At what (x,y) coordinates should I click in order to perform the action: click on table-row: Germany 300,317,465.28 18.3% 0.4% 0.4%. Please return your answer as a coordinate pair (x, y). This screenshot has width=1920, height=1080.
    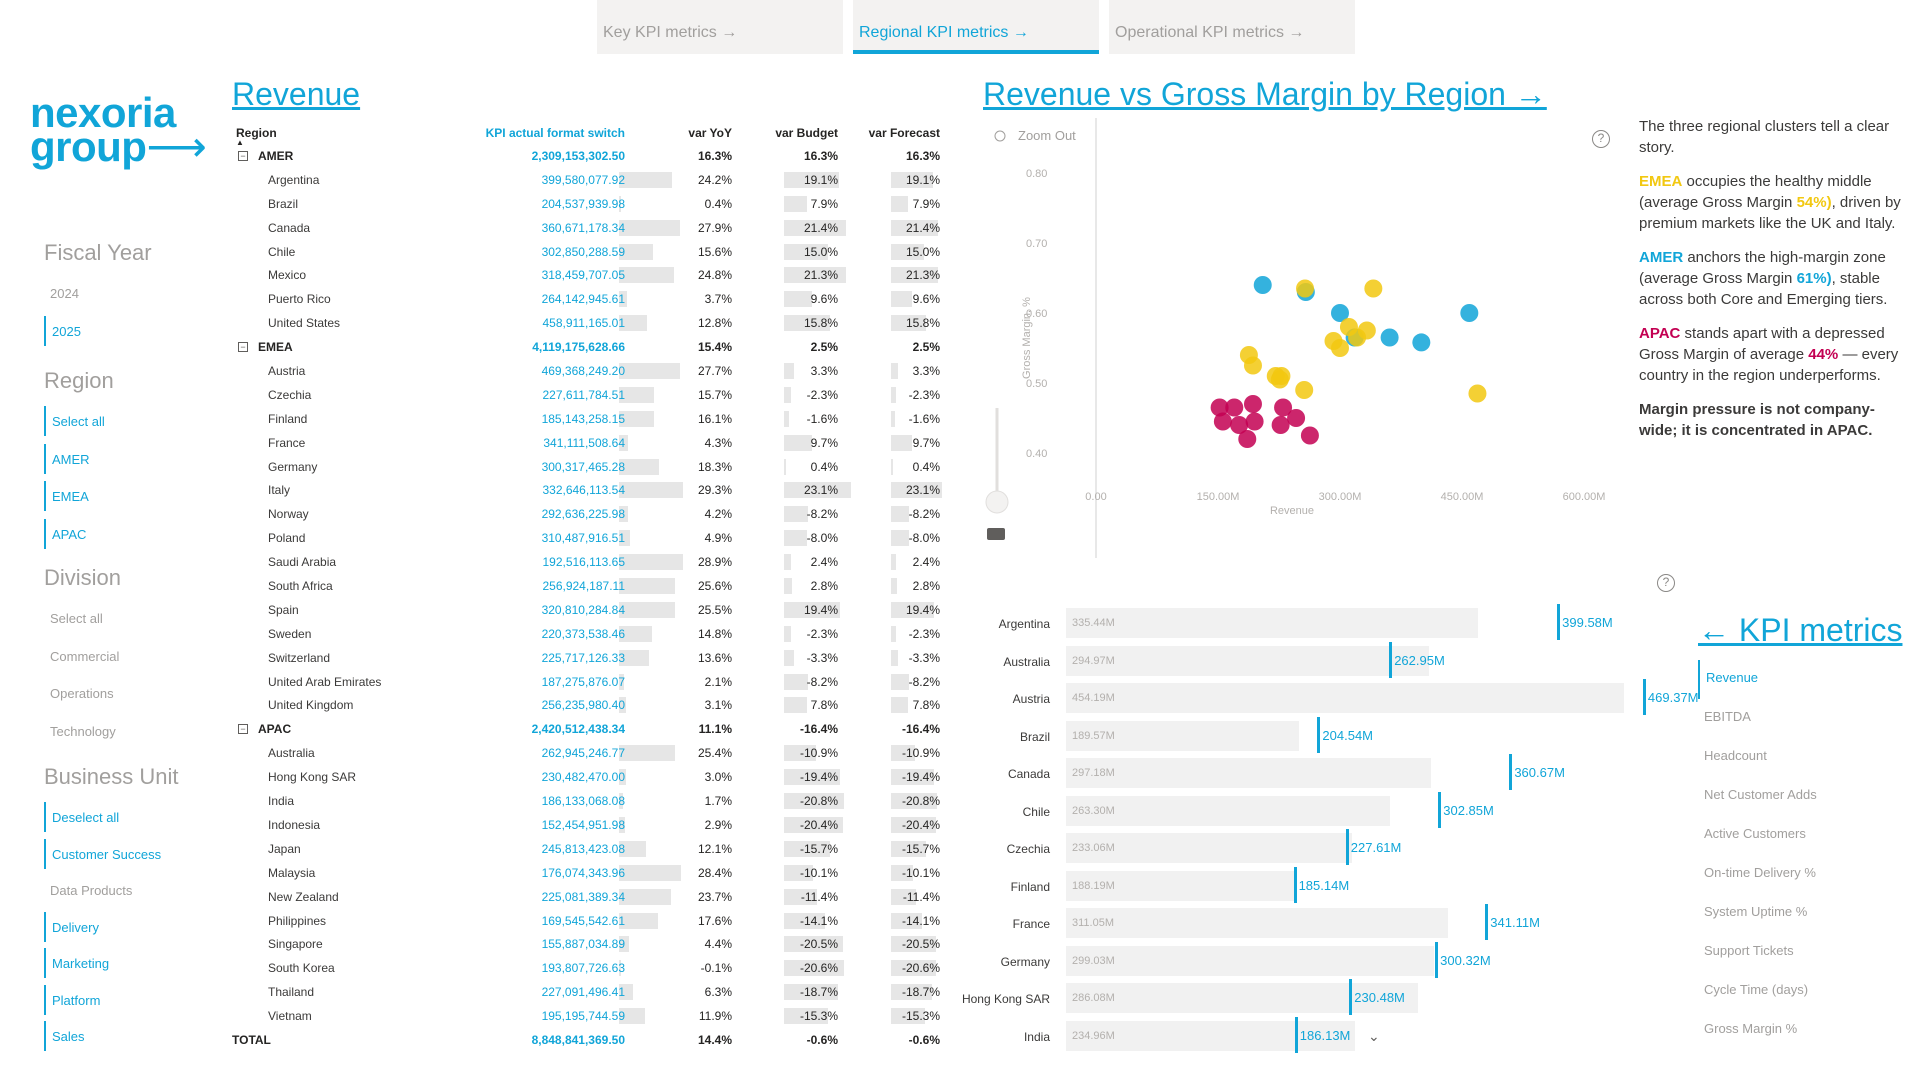
    Looking at the image, I should click on (586, 467).